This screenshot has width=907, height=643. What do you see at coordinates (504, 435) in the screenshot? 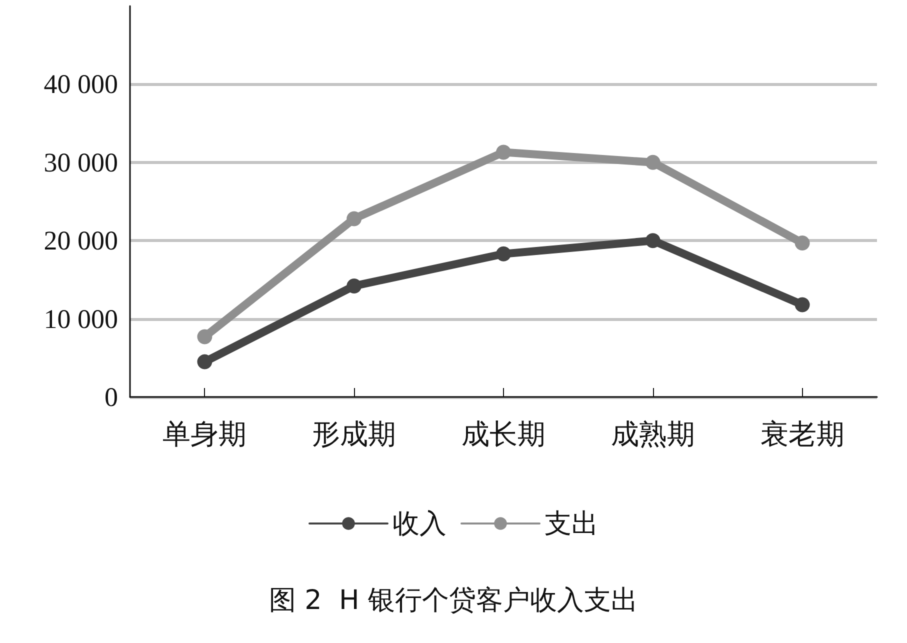
I see `x-tick-label: 成长期` at bounding box center [504, 435].